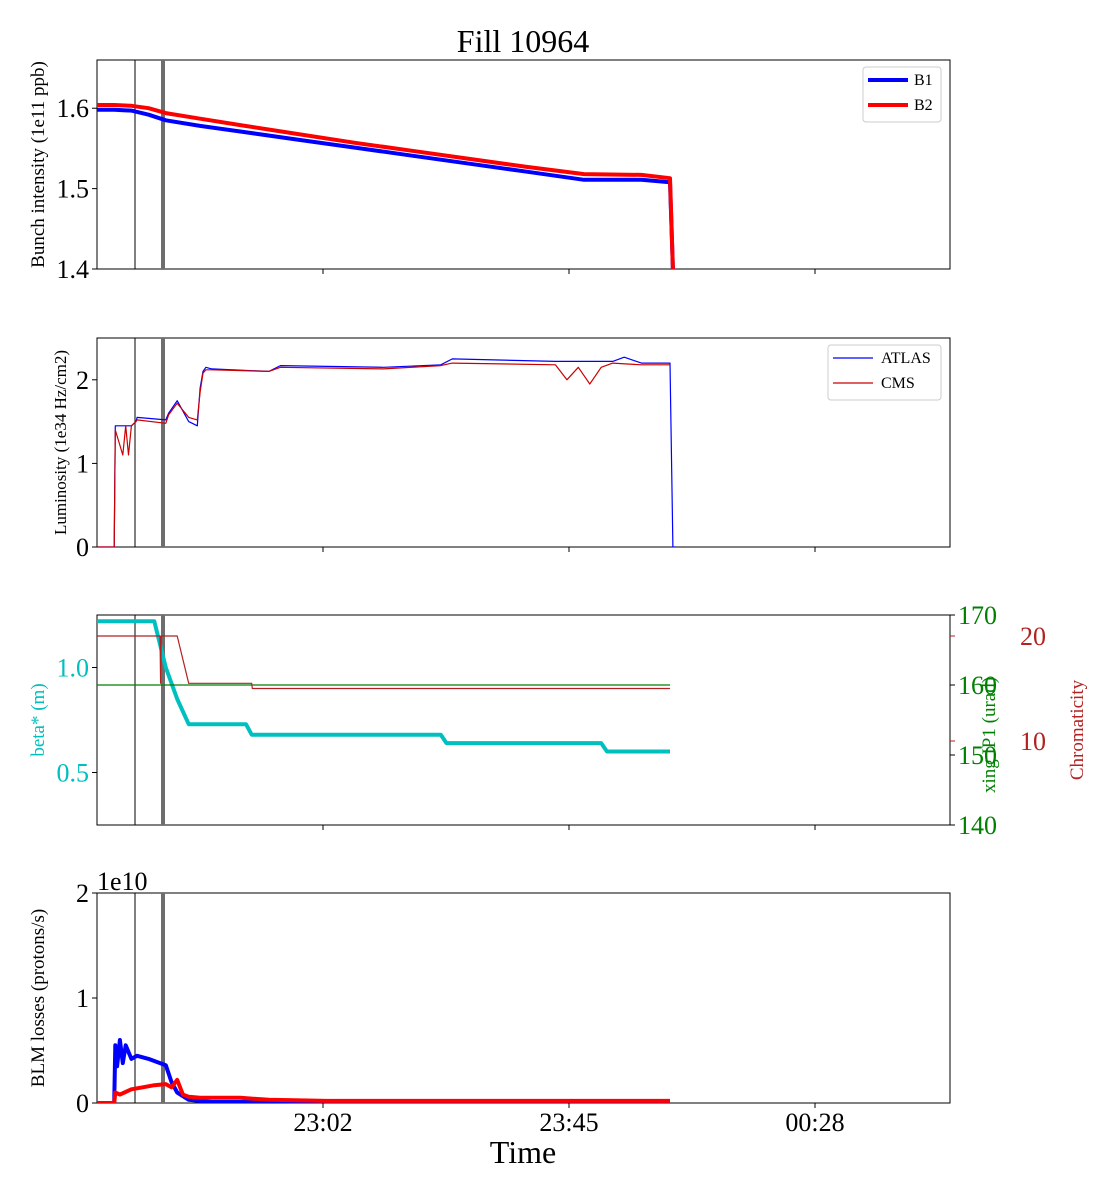 Image resolution: width=1120 pixels, height=1200 pixels. What do you see at coordinates (1077, 729) in the screenshot?
I see `y3-axis-label: Chromaticity` at bounding box center [1077, 729].